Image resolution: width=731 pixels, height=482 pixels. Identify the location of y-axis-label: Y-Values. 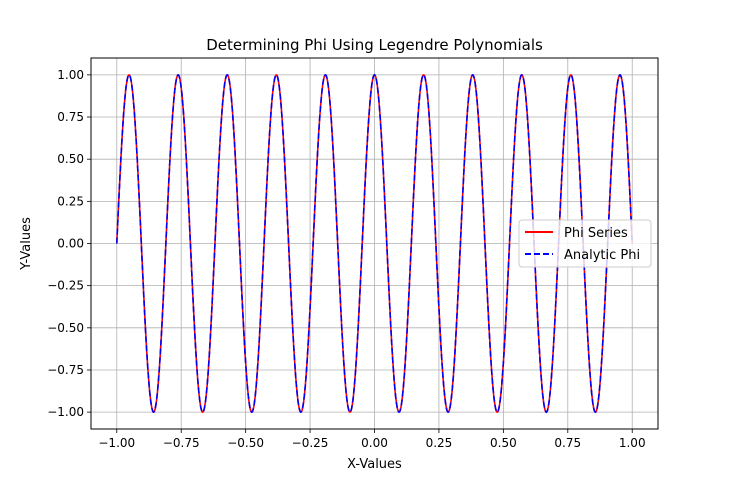
(26, 244).